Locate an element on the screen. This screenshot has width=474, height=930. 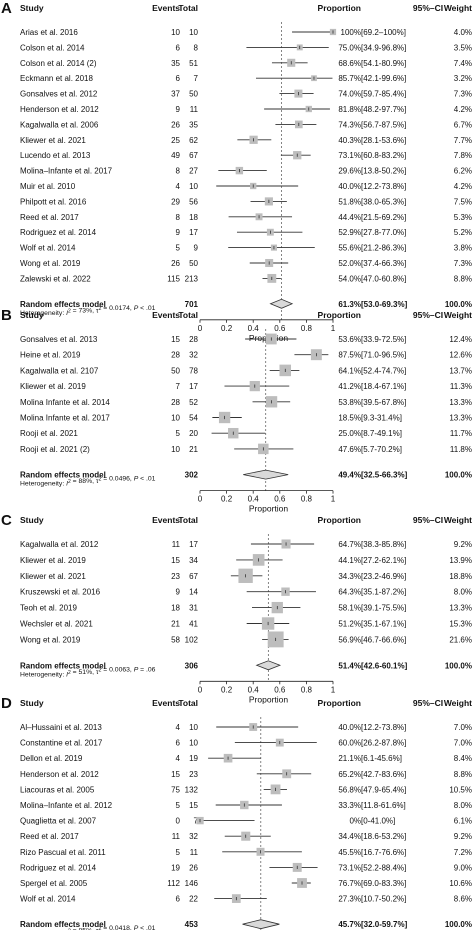
study-events: 49 is located at coordinates (175, 155).